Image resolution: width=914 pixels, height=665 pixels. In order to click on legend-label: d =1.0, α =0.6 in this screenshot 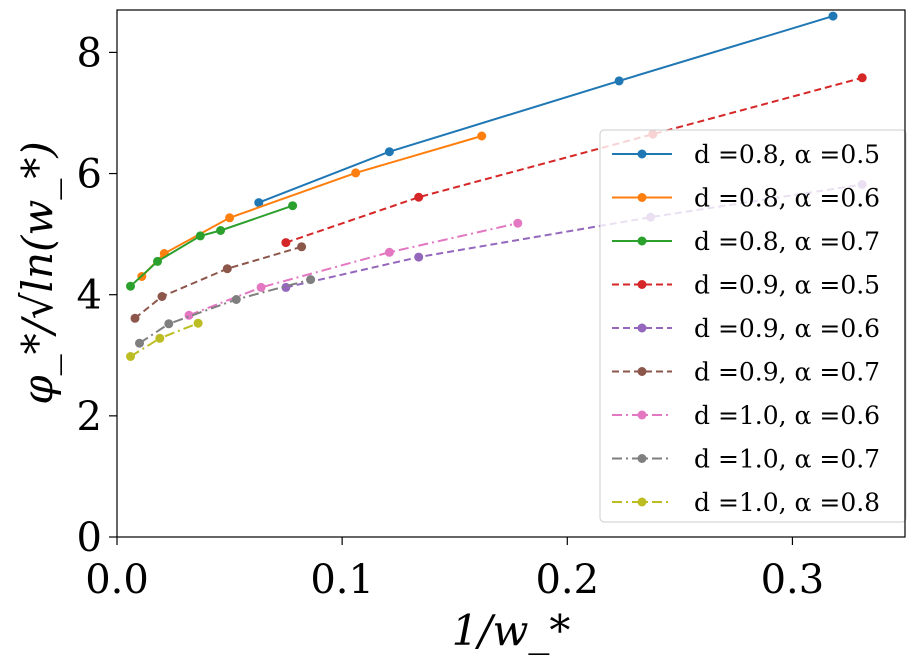, I will do `click(787, 415)`.